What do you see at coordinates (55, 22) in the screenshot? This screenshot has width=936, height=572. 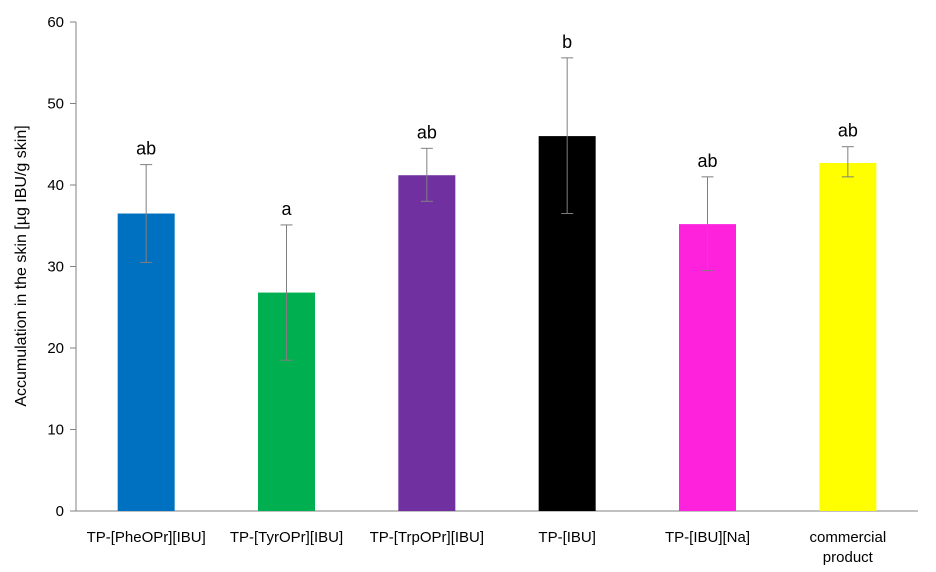 I see `y-tick-label: 60` at bounding box center [55, 22].